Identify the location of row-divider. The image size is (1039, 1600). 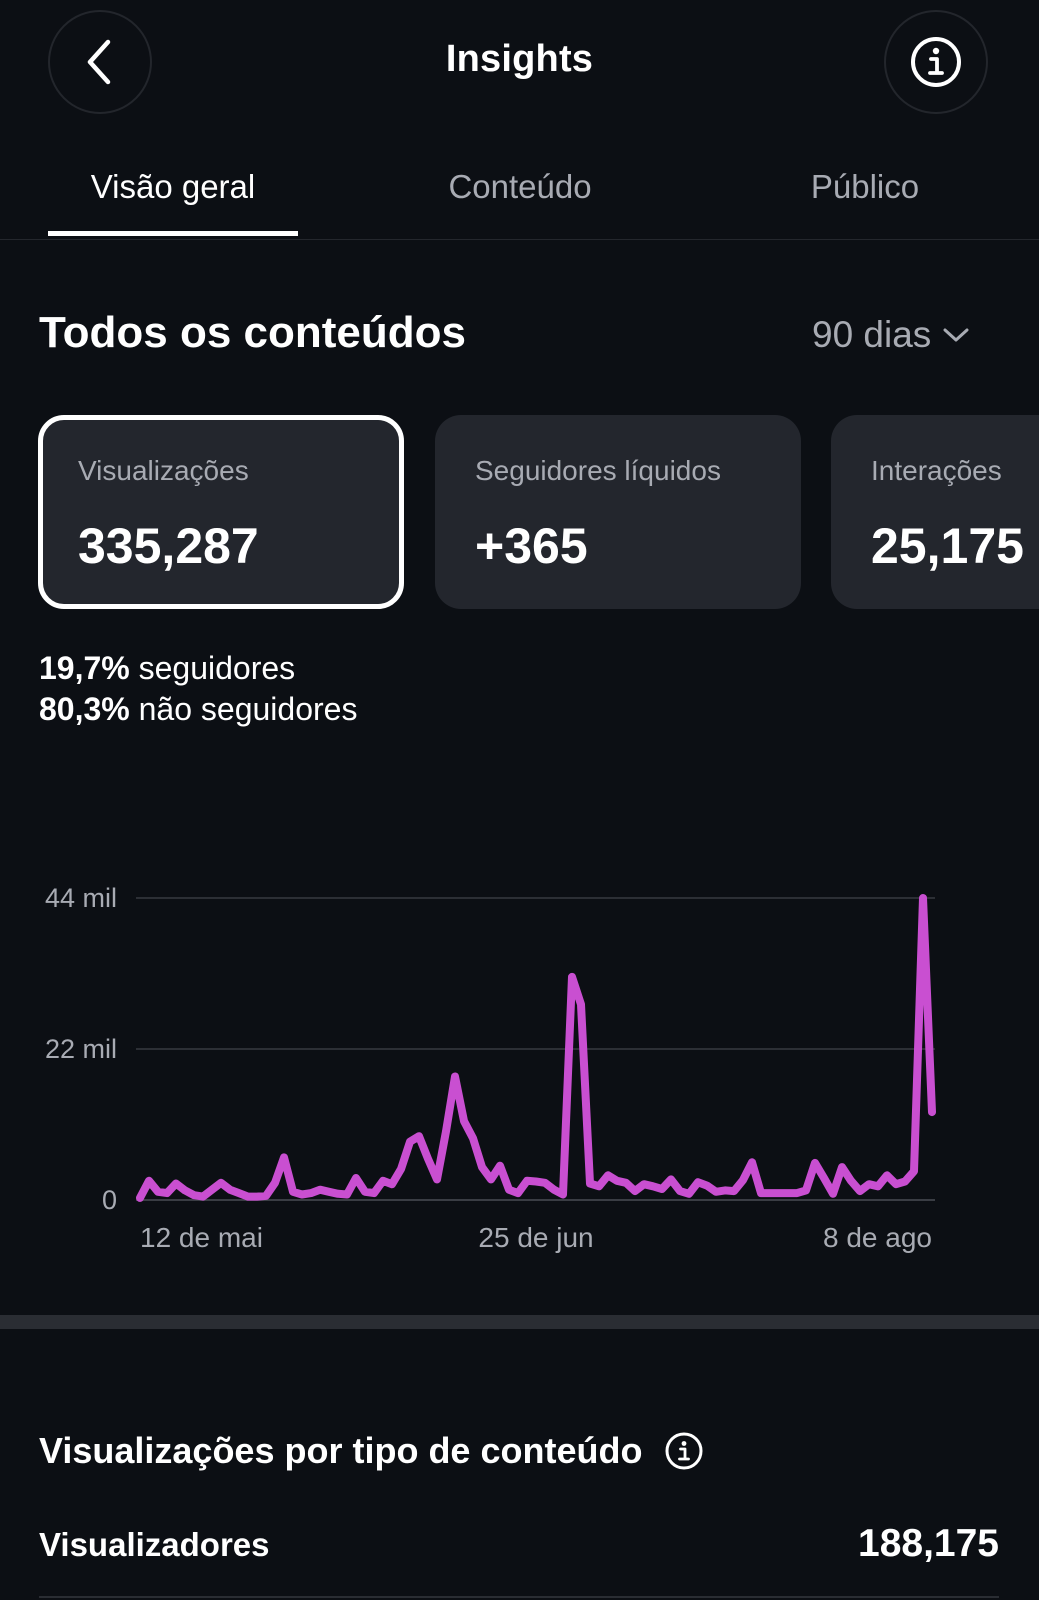
(519, 1597).